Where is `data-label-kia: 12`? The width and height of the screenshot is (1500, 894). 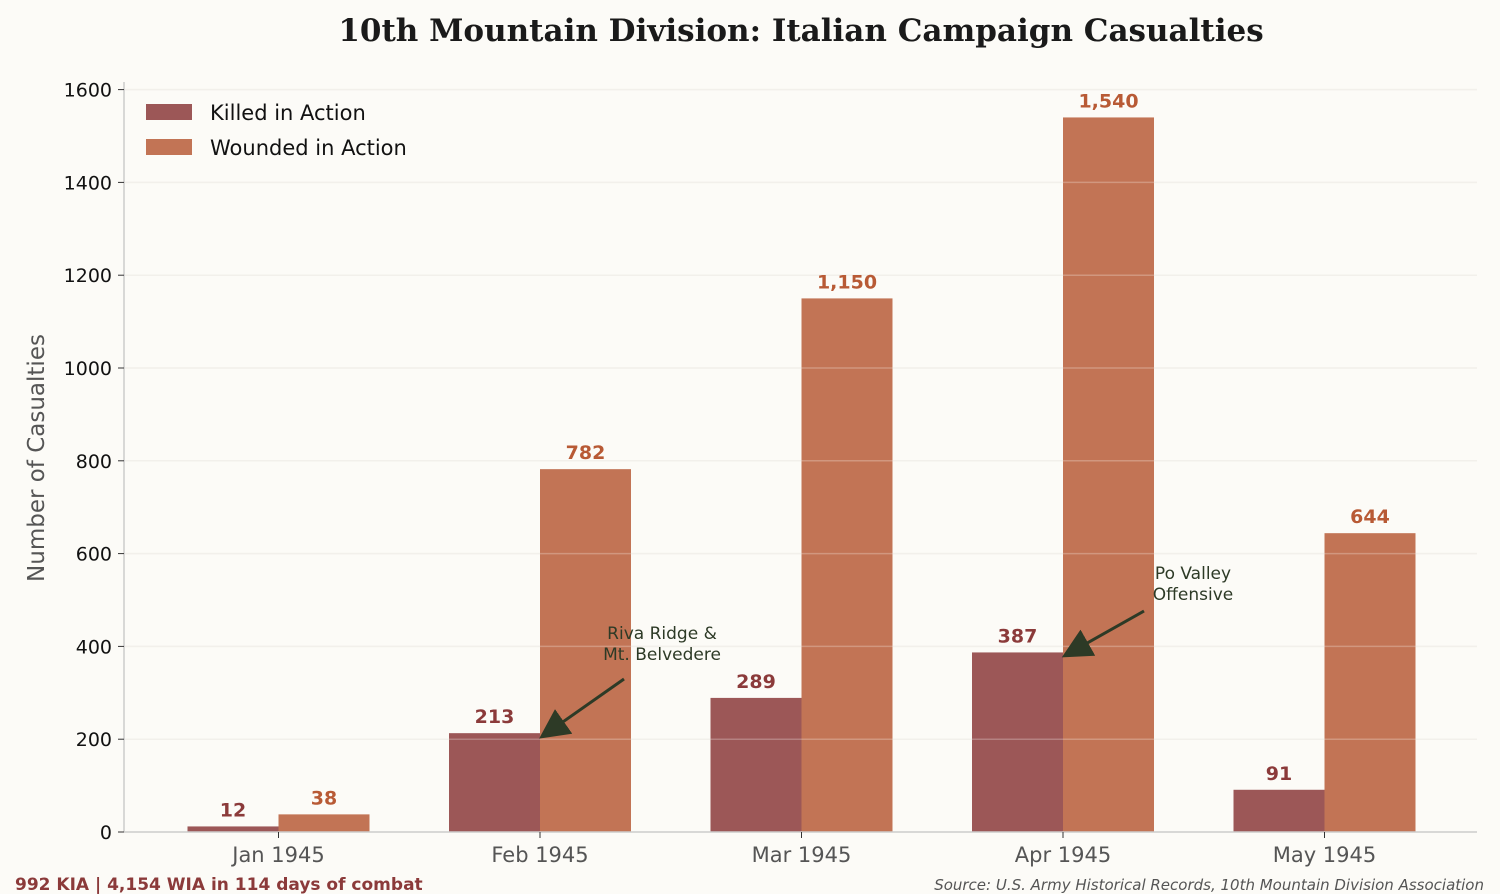 data-label-kia: 12 is located at coordinates (233, 810).